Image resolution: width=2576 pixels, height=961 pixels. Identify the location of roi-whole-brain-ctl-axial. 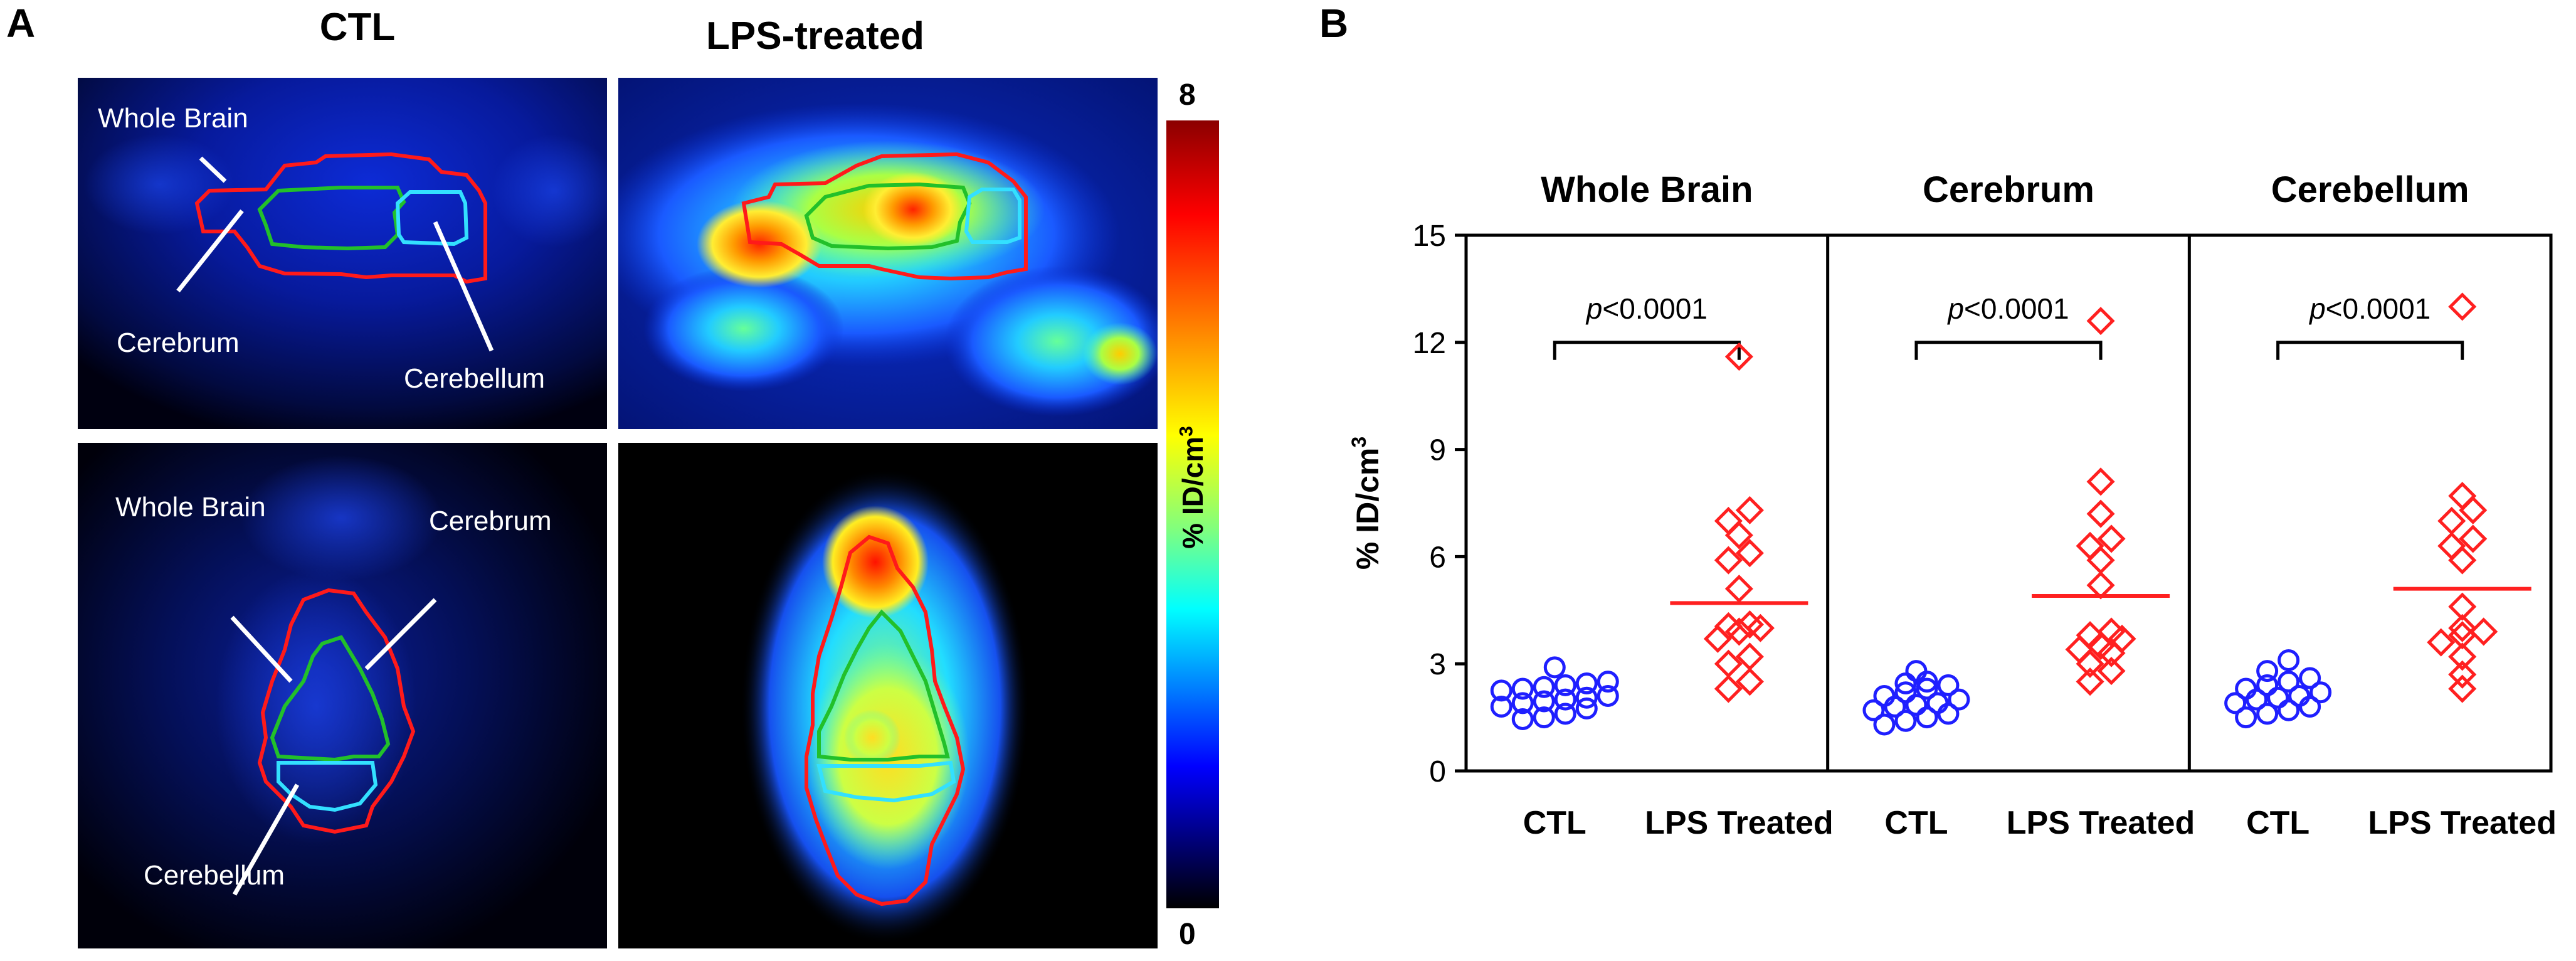
(337, 711).